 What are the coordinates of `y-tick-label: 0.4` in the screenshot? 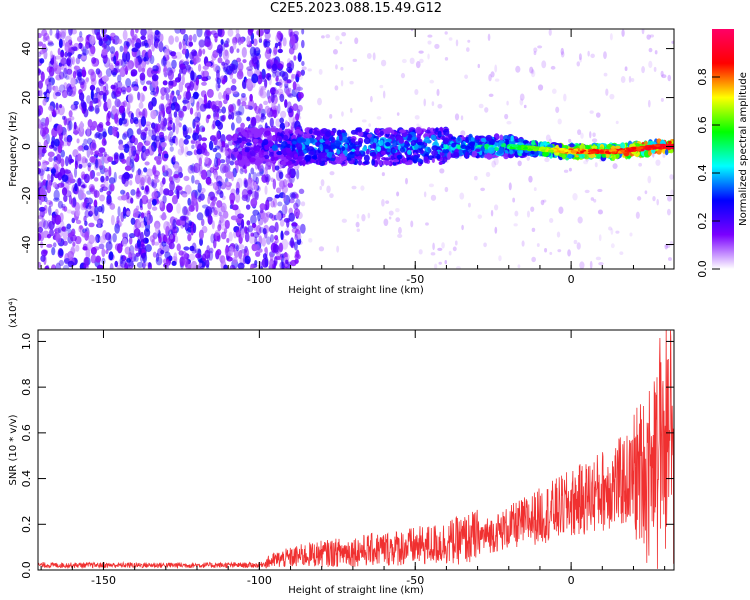 It's located at (26, 479).